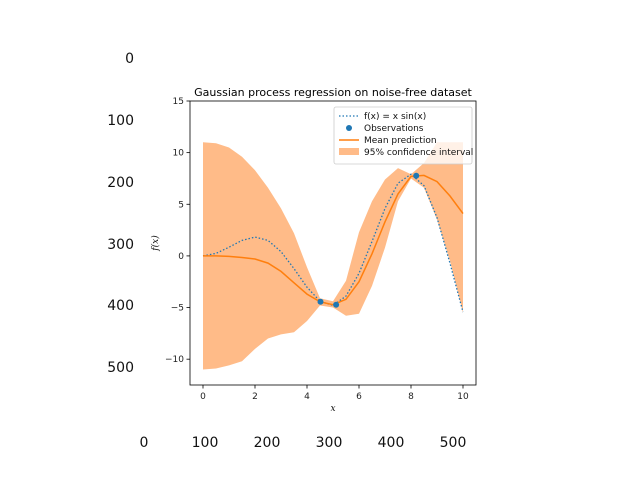 The width and height of the screenshot is (640, 480). I want to click on outer-x-tick-500: 500, so click(453, 443).